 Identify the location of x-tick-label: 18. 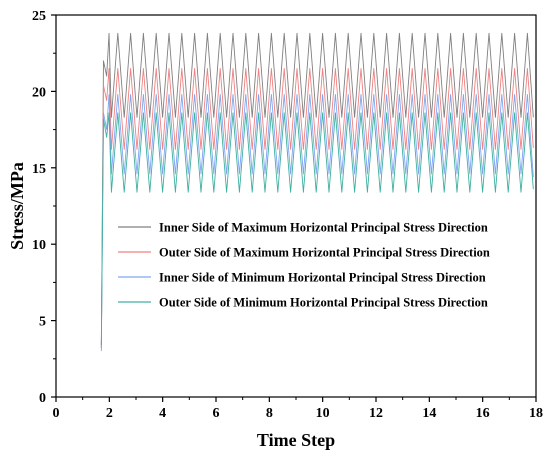
(536, 413).